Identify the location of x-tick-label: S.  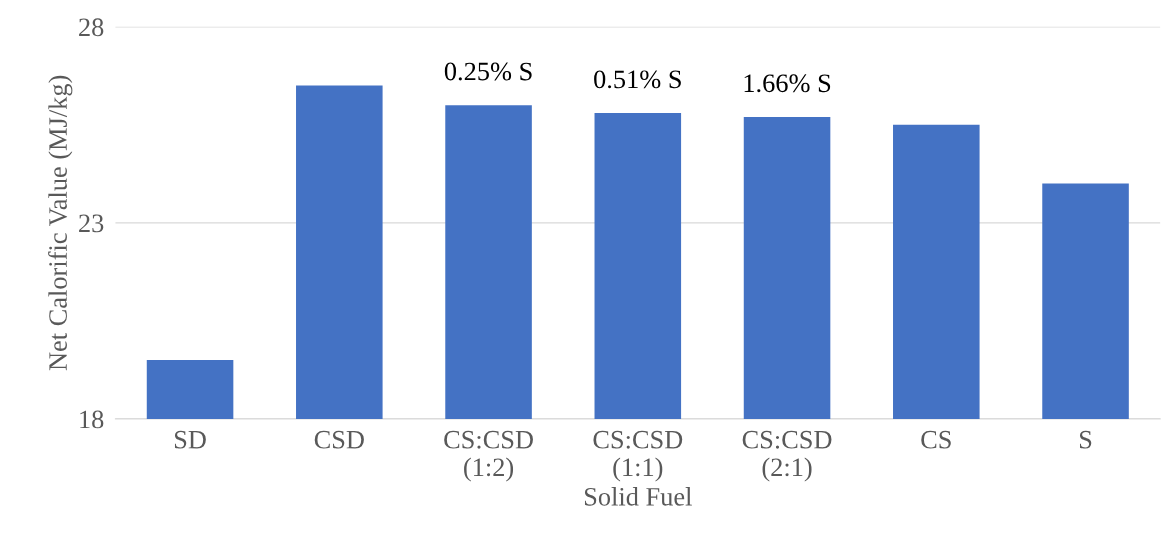
(1085, 439).